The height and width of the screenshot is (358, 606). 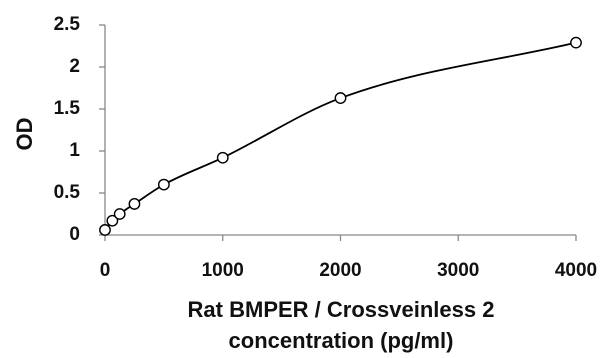 I want to click on x-tick-label: 0, so click(x=105, y=270).